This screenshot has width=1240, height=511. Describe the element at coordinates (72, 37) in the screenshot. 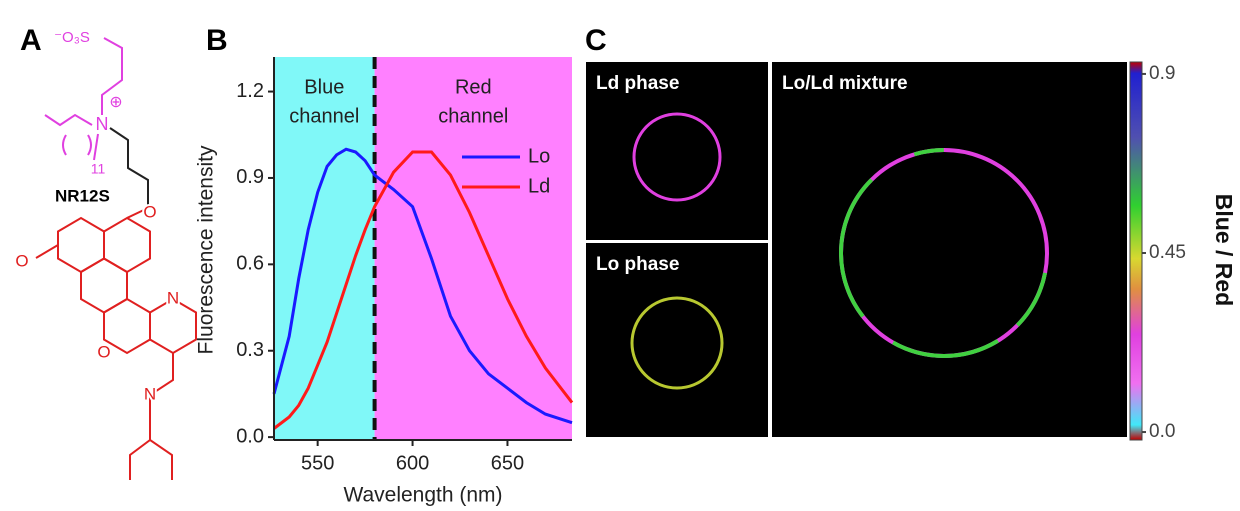

I see `atom-label: ⁻O₃S` at that location.